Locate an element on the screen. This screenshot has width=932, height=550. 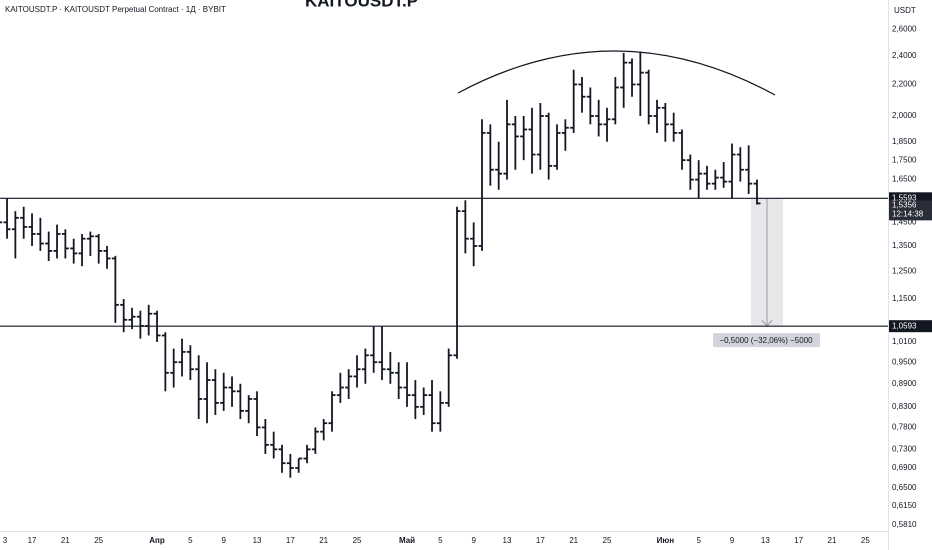
measure-label-bg is located at coordinates (766, 340).